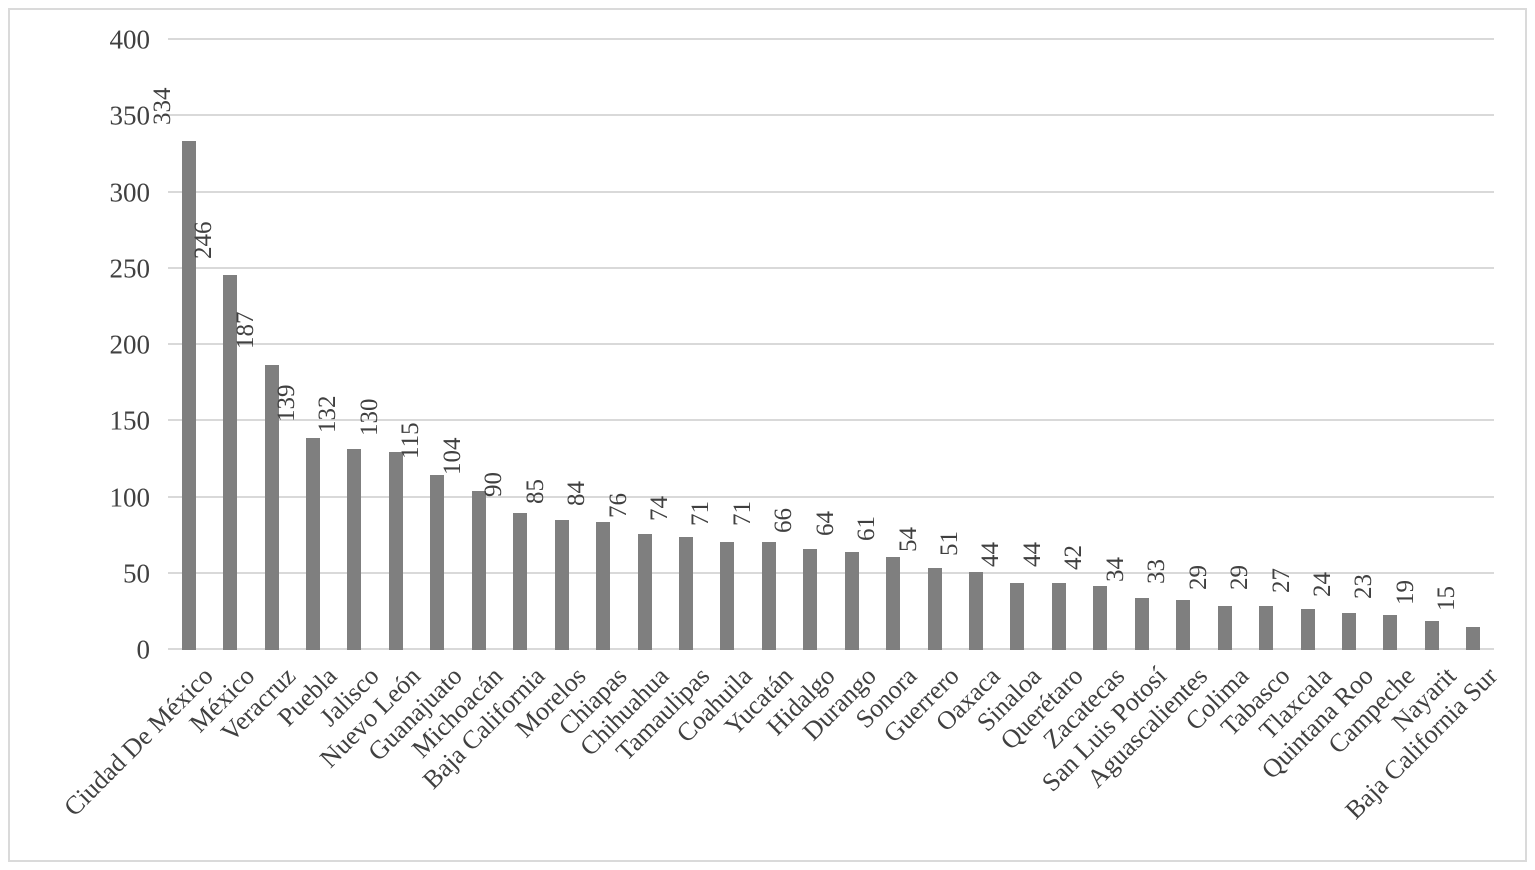 The height and width of the screenshot is (870, 1535). Describe the element at coordinates (75, 344) in the screenshot. I see `y-axis: 0 50 100 150 200 250 300 350 400` at that location.